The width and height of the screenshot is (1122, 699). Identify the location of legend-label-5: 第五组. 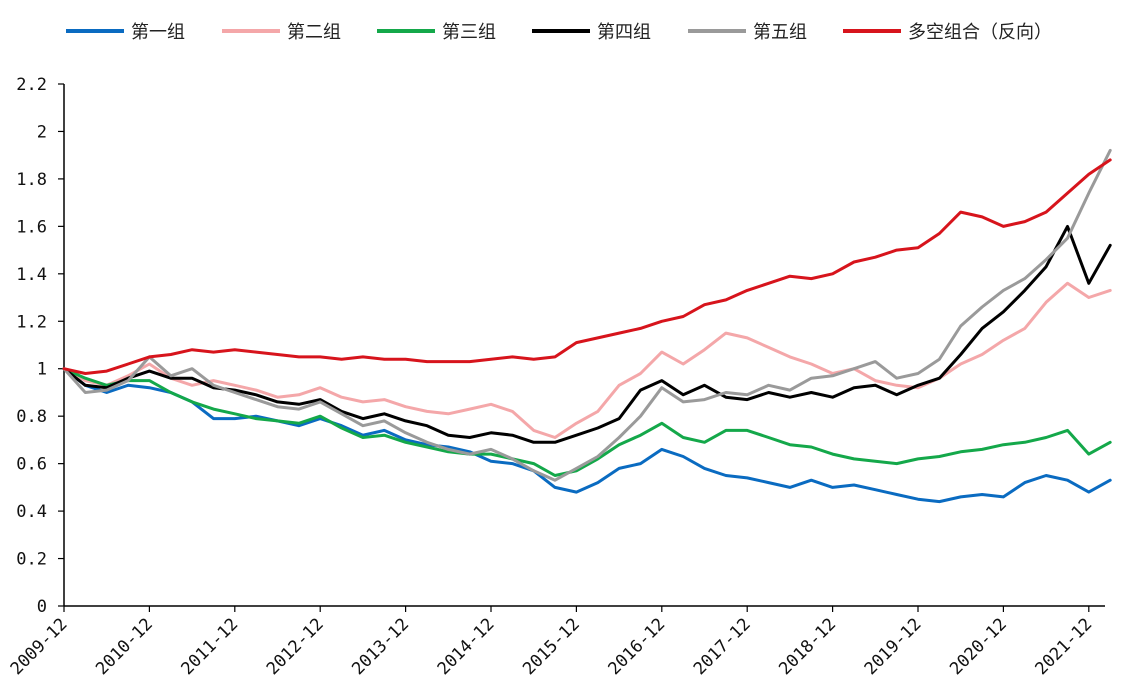
(780, 32).